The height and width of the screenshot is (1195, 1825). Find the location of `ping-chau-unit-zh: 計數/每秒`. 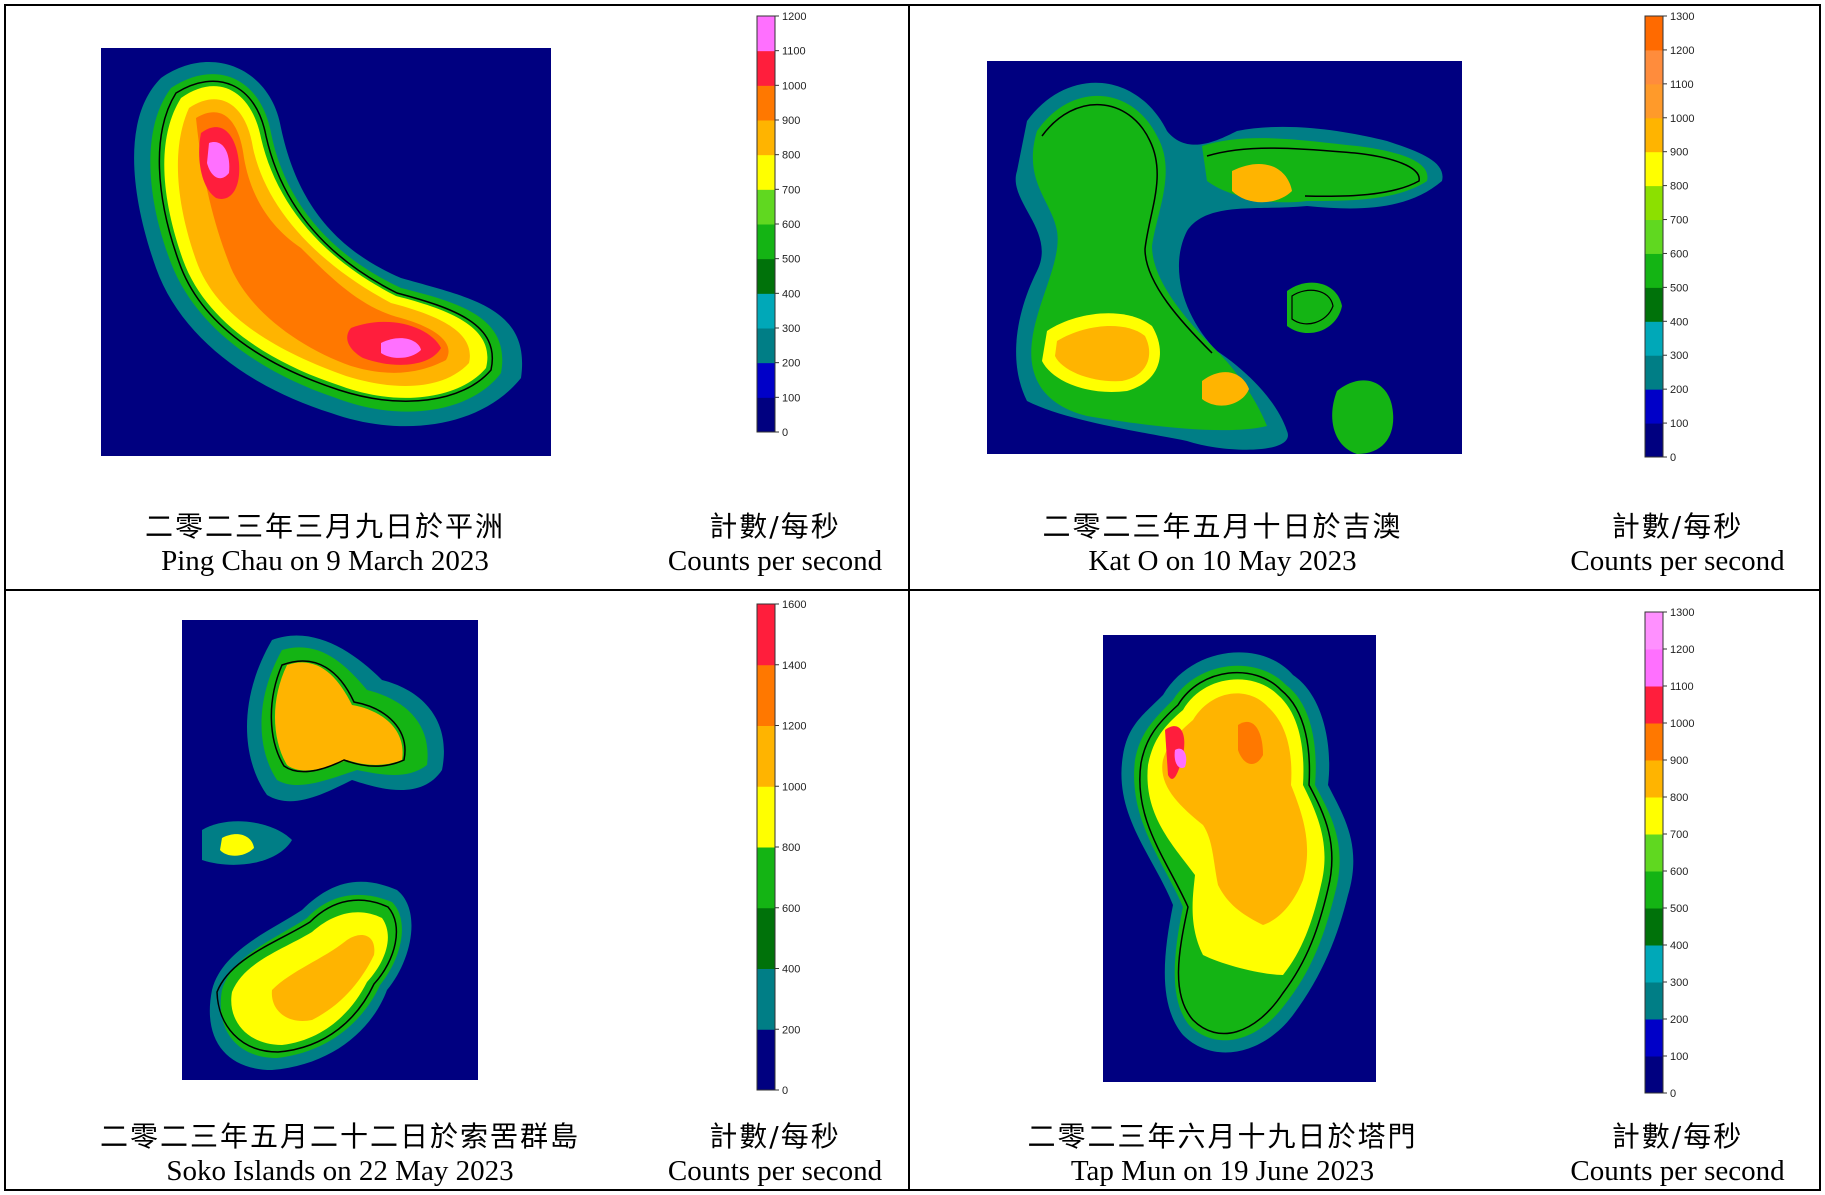

ping-chau-unit-zh: 計數/每秒 is located at coordinates (775, 526).